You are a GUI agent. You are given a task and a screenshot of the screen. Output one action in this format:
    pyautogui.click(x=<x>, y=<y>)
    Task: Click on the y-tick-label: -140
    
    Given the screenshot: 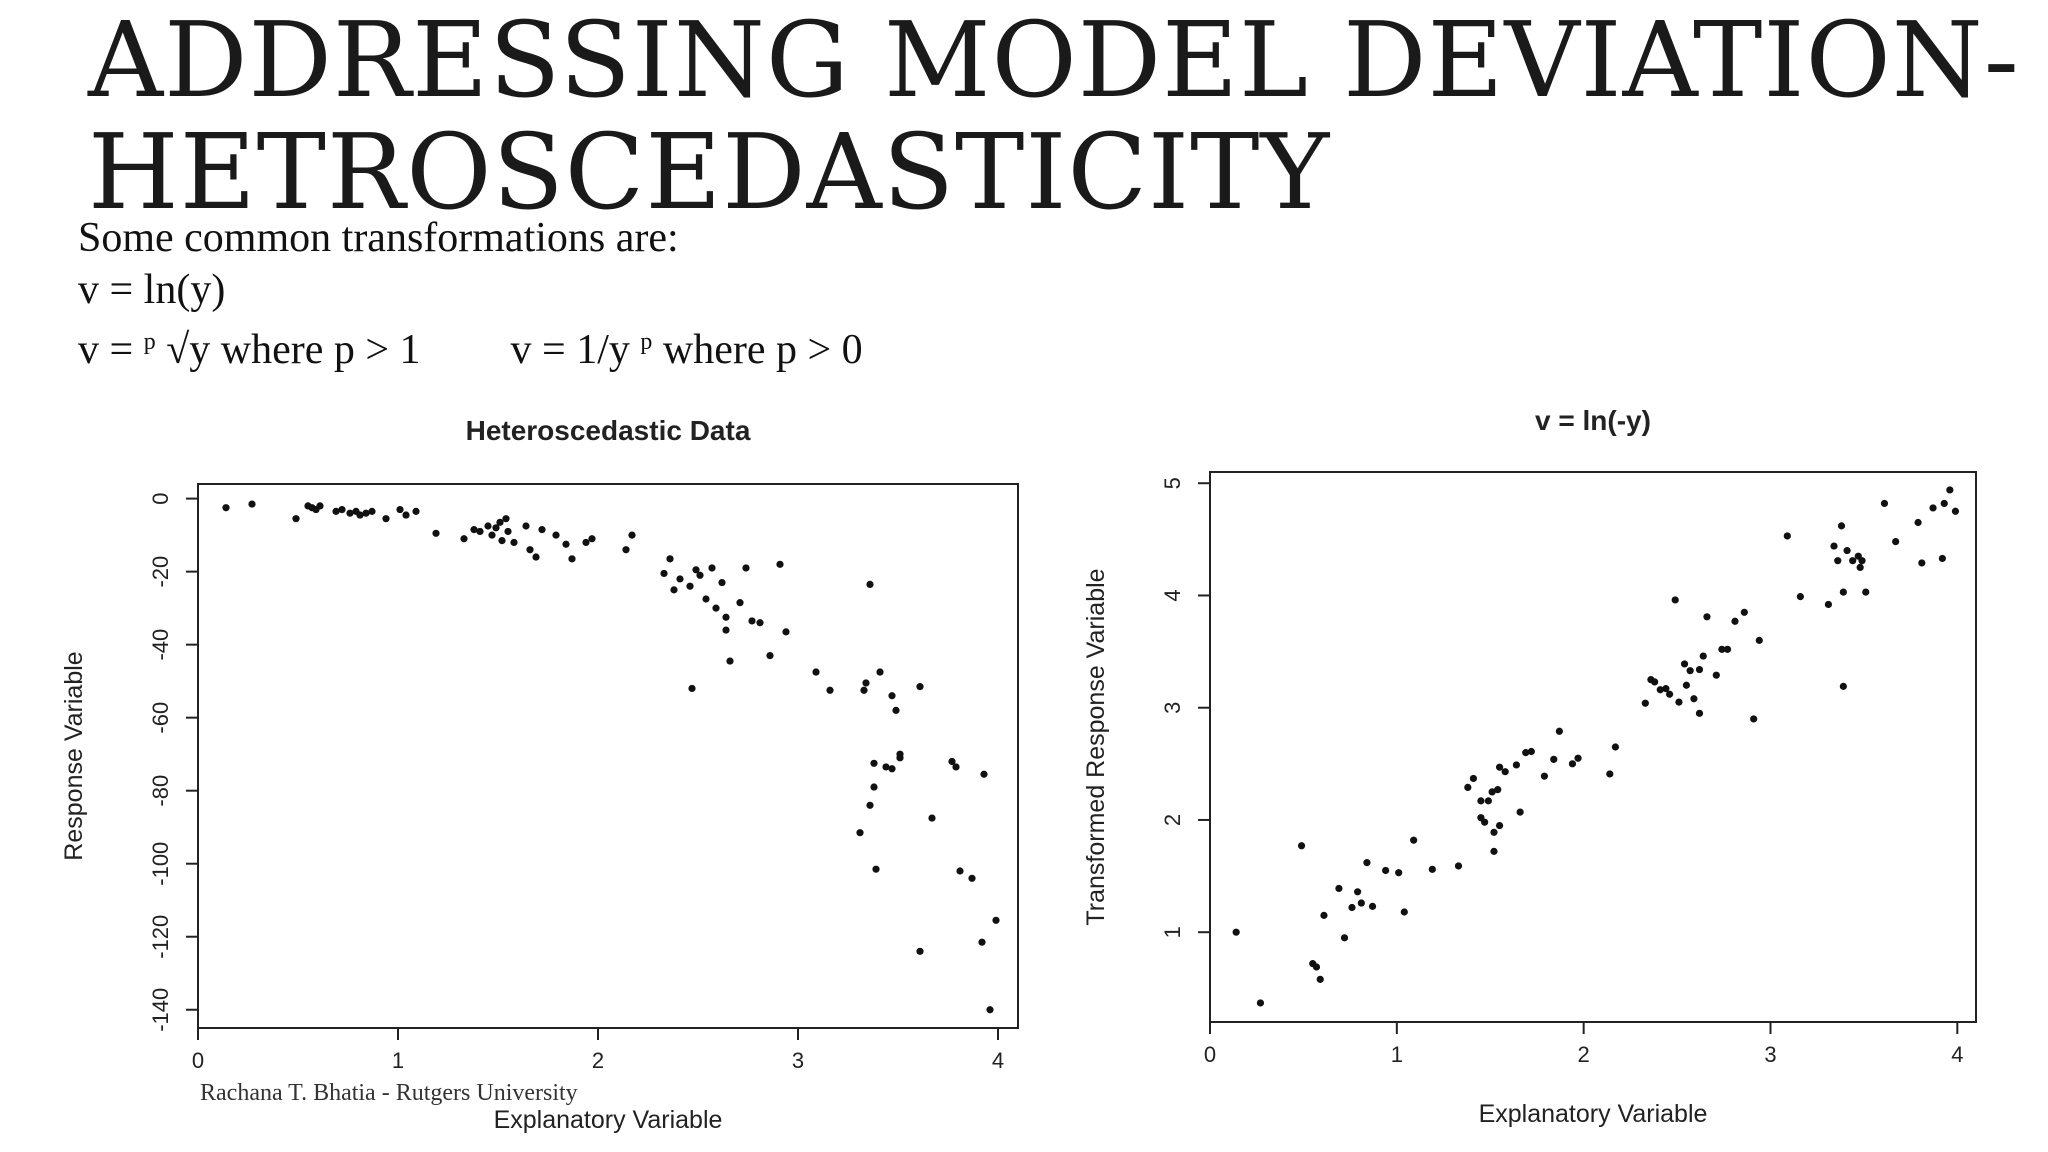 What is the action you would take?
    pyautogui.click(x=160, y=1010)
    